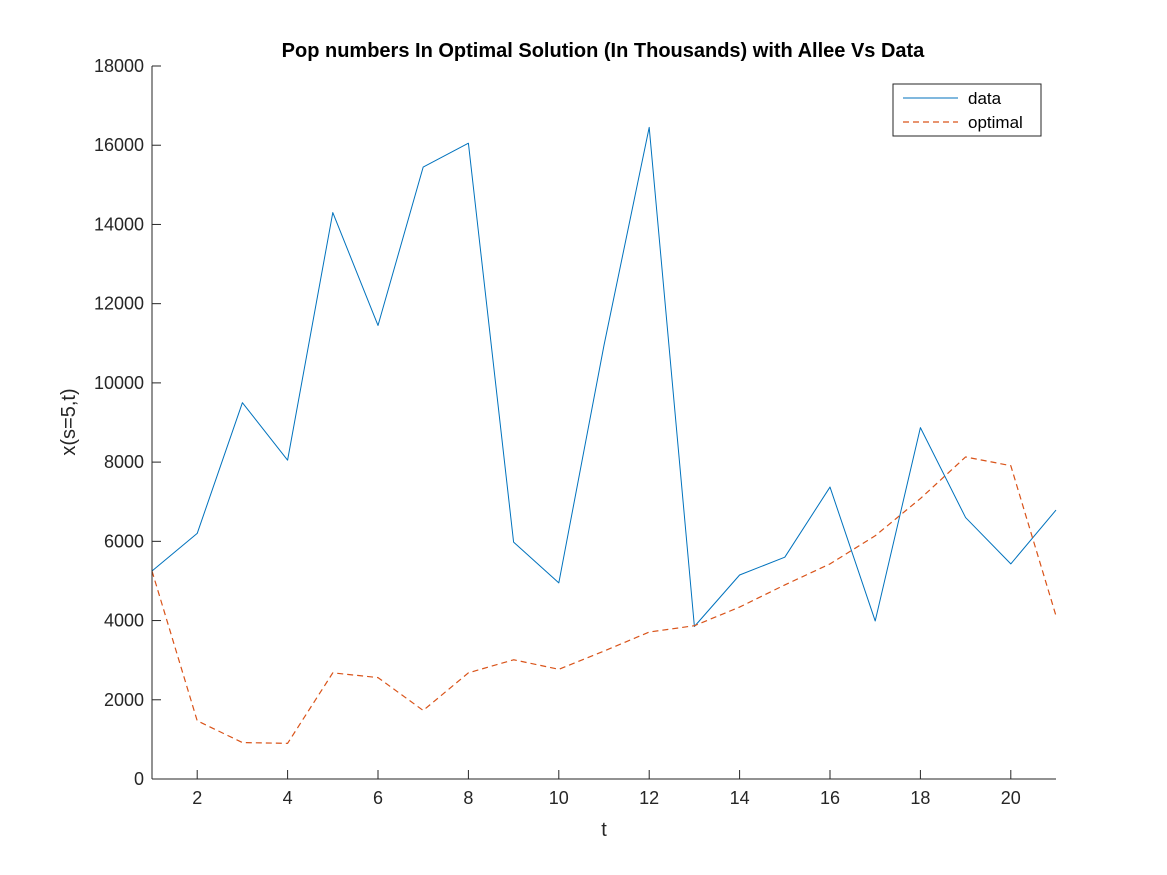 This screenshot has height=875, width=1167. I want to click on legend: data optimal, so click(967, 110).